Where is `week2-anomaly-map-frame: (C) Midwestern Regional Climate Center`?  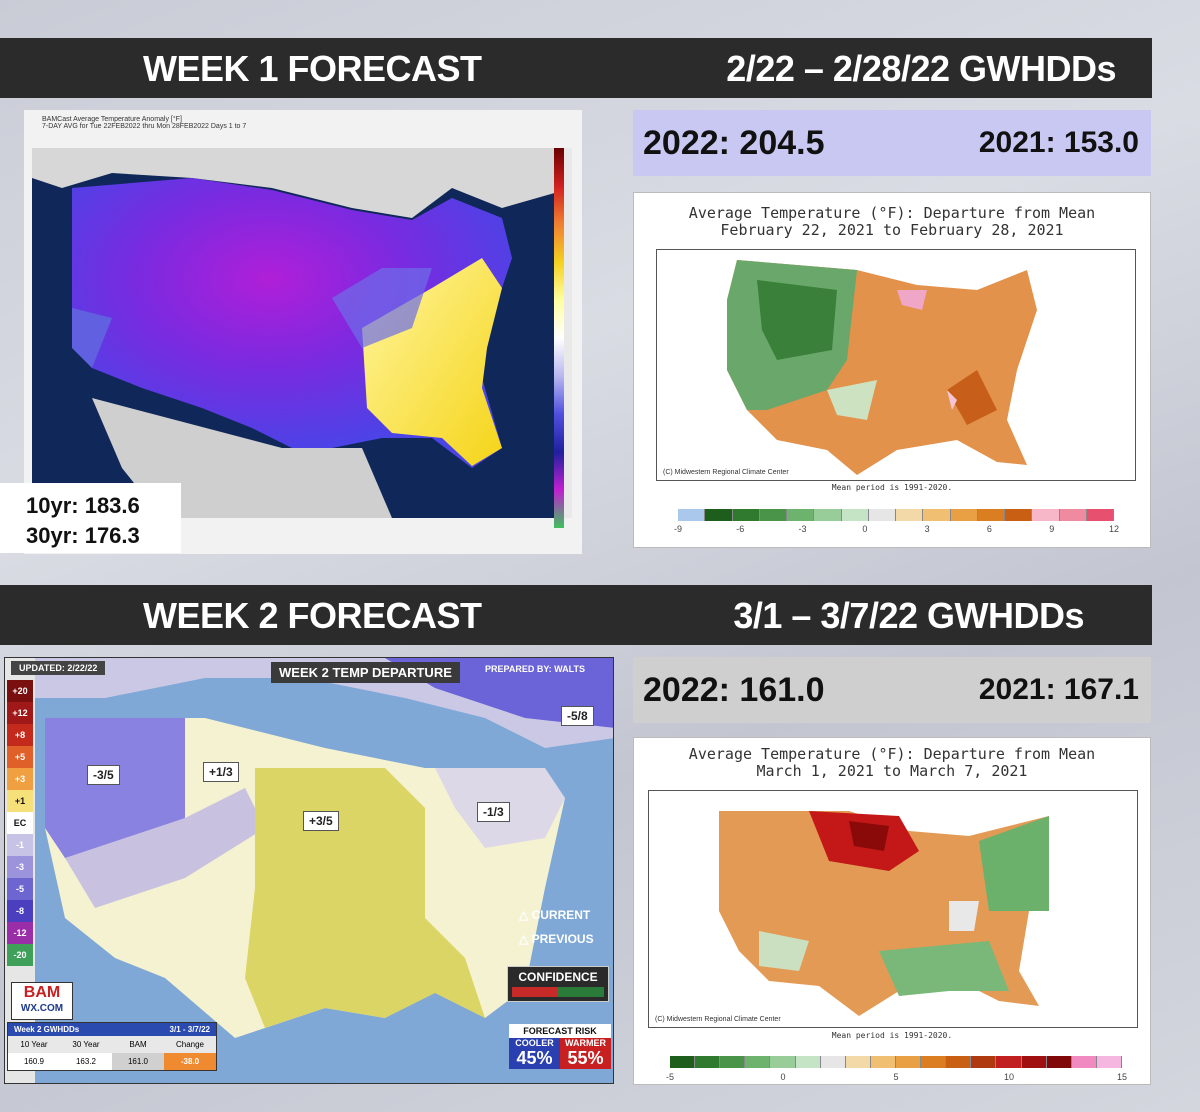
week2-anomaly-map-frame: (C) Midwestern Regional Climate Center is located at coordinates (893, 909).